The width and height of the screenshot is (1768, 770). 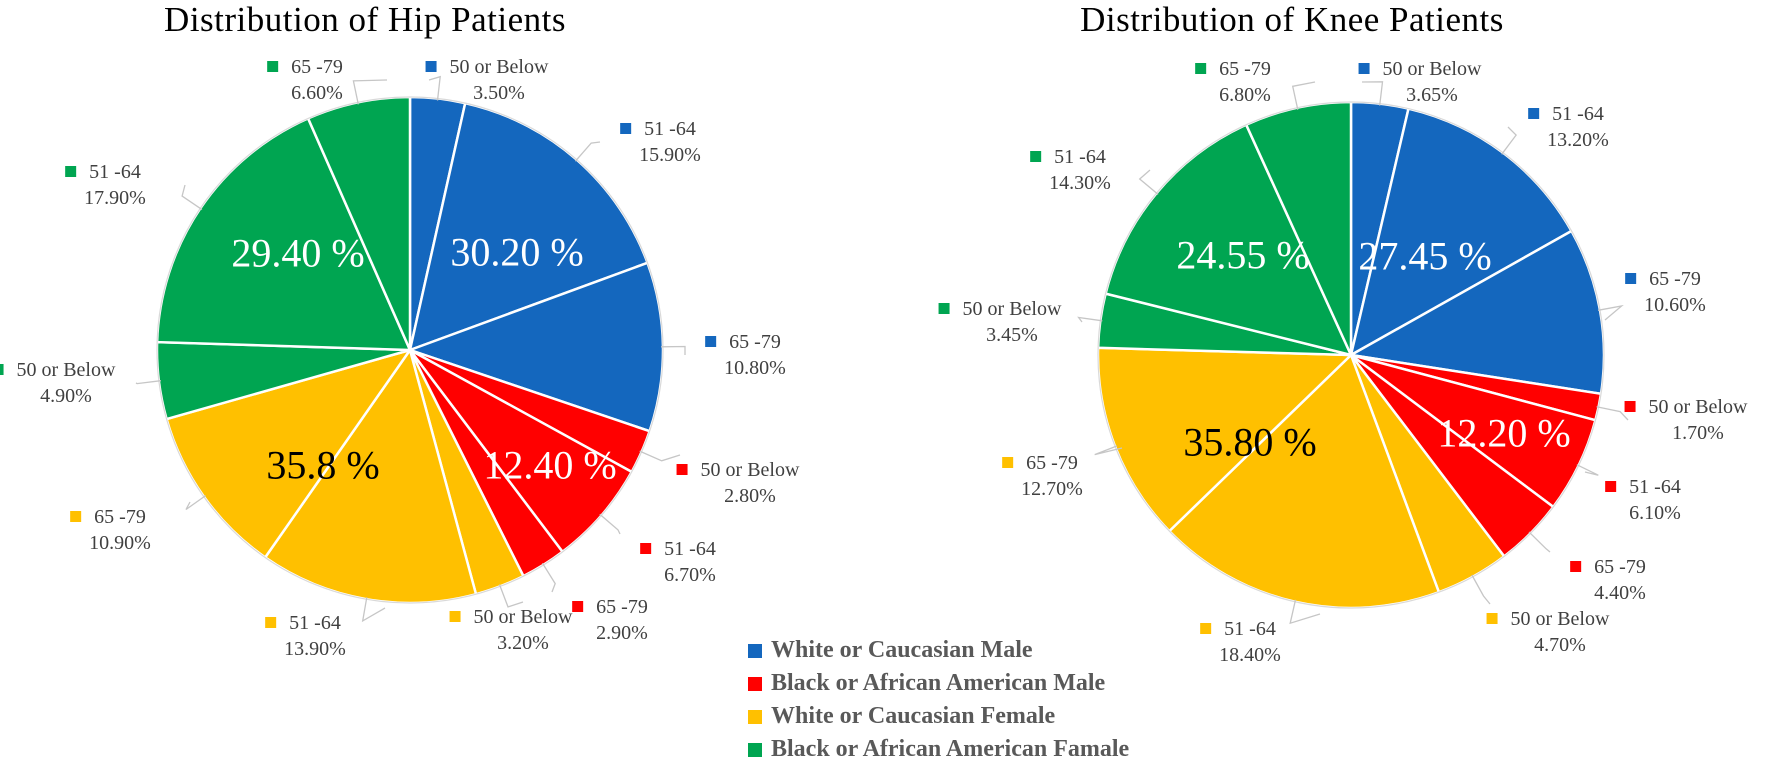 I want to click on slice-label: 51 -64 14.30%, so click(x=1070, y=170).